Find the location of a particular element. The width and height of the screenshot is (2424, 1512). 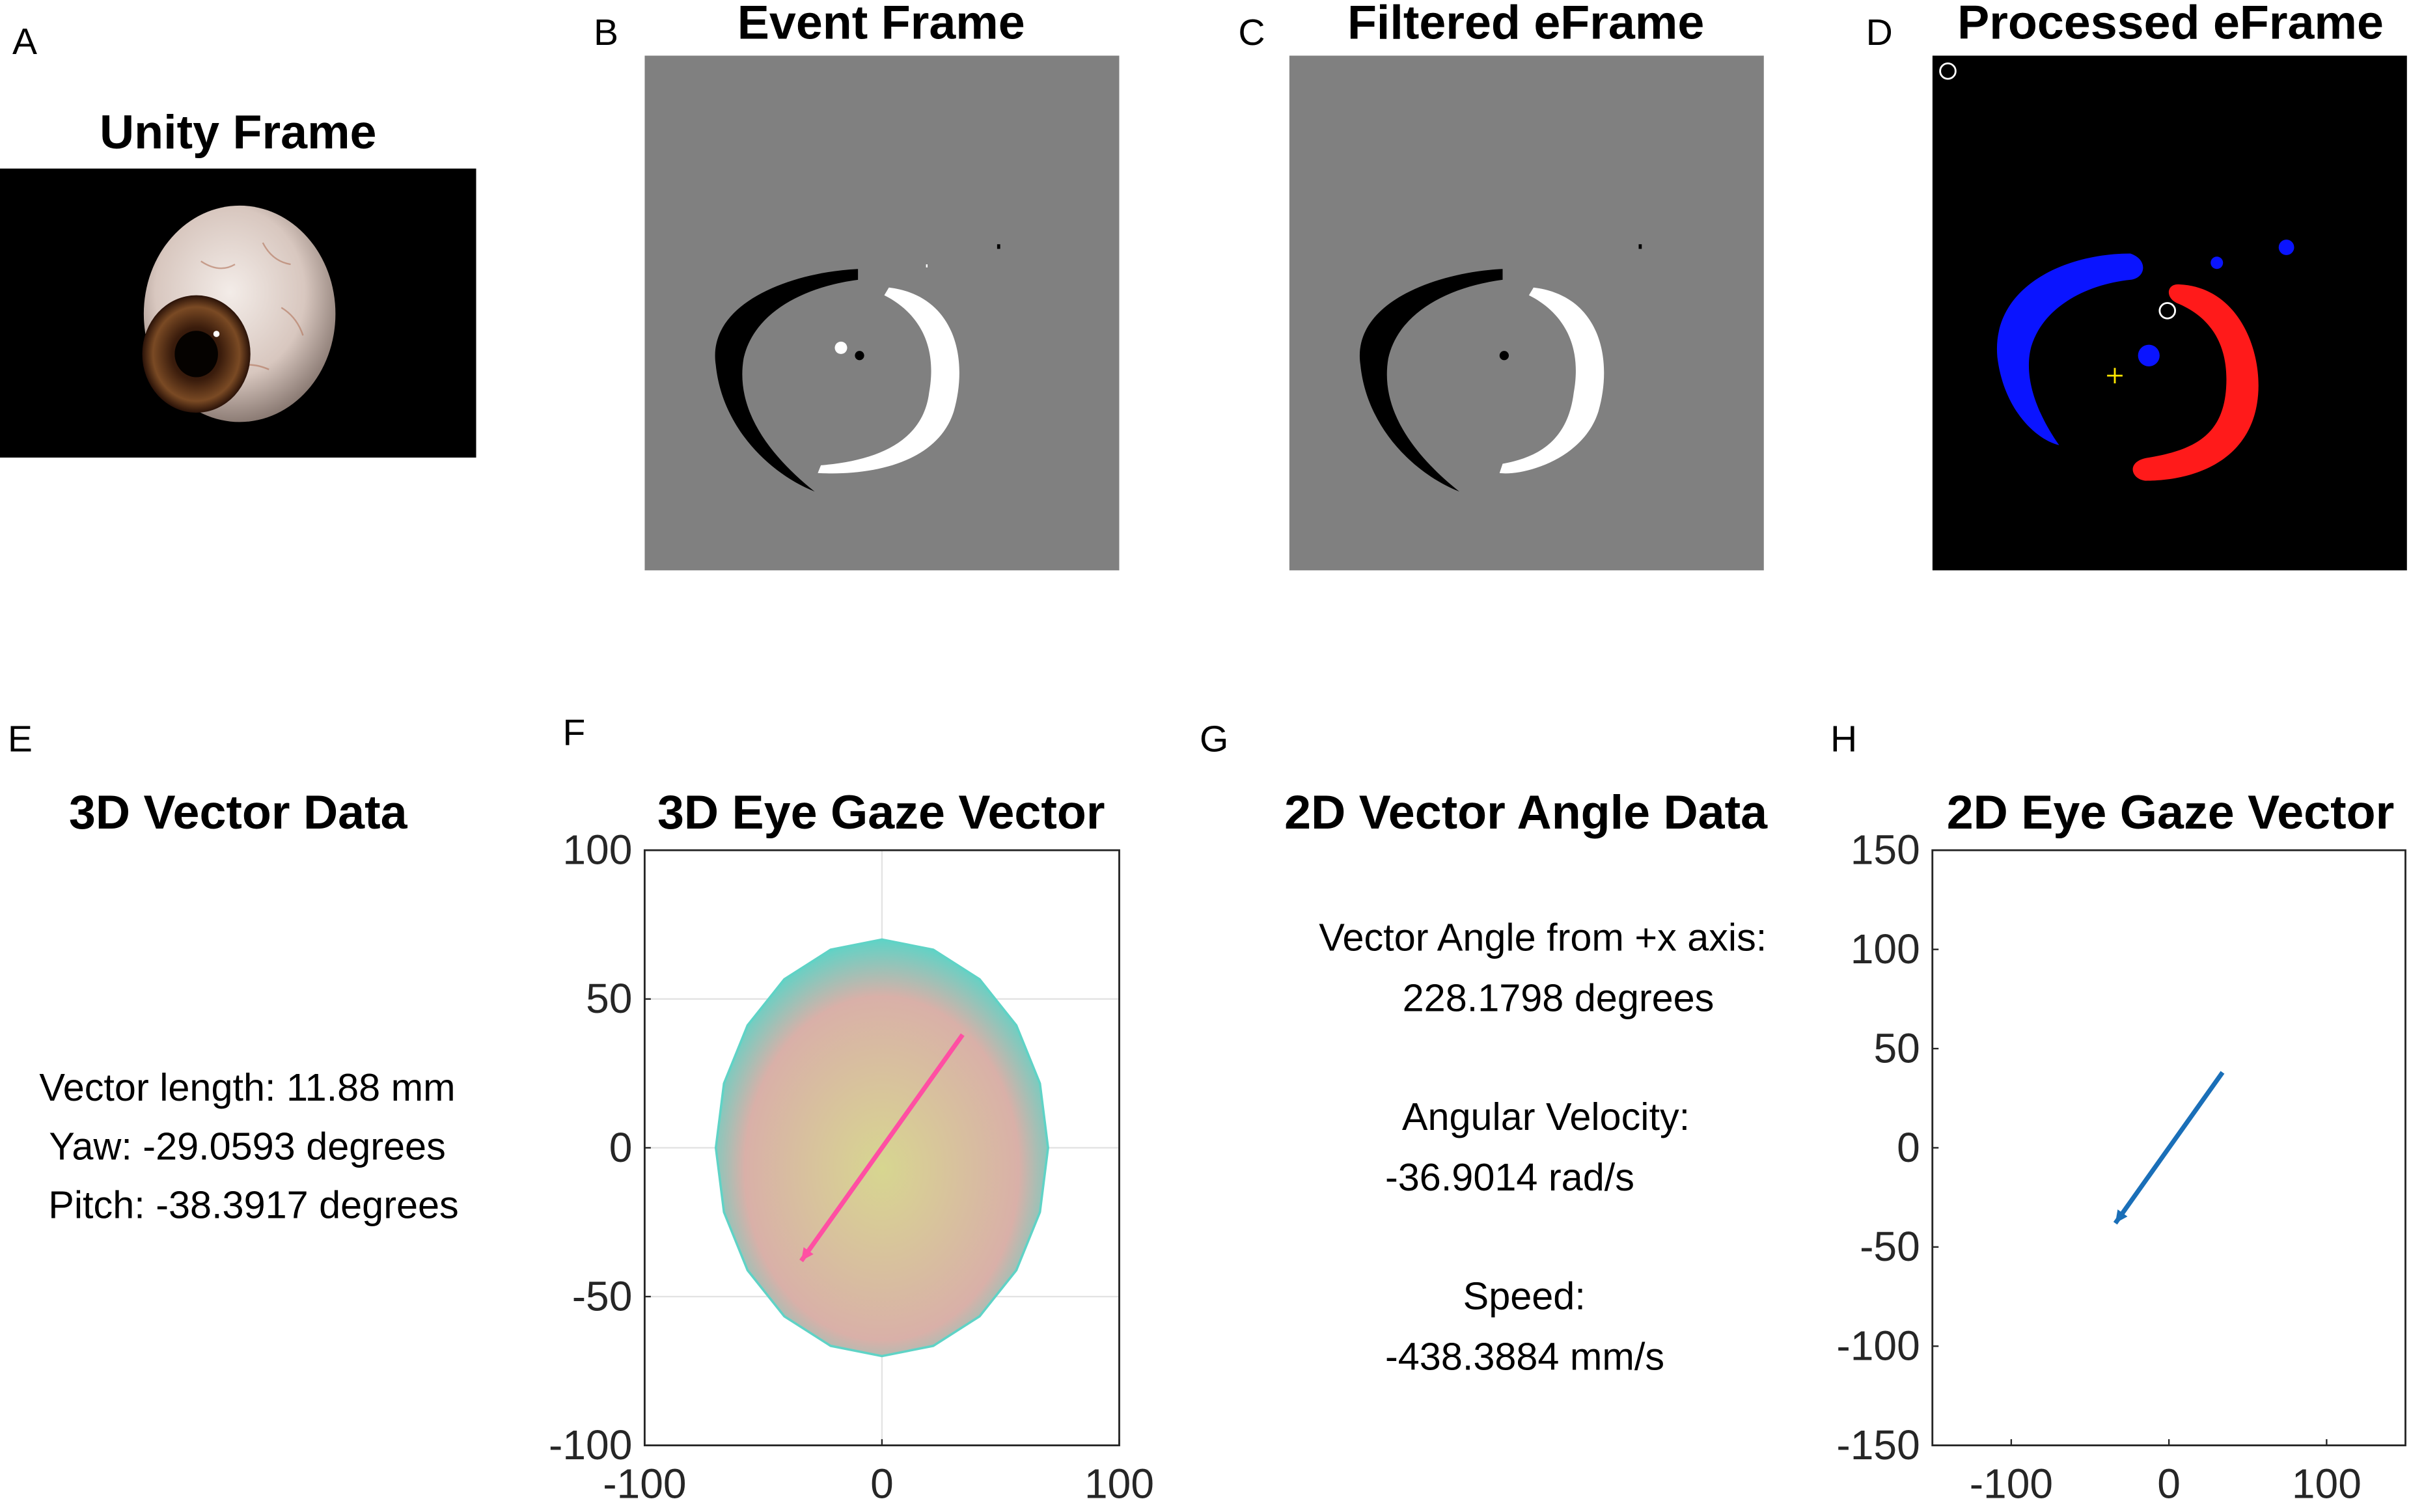

vector-length-text: Vector length: 11.88 mm is located at coordinates (248, 1088).